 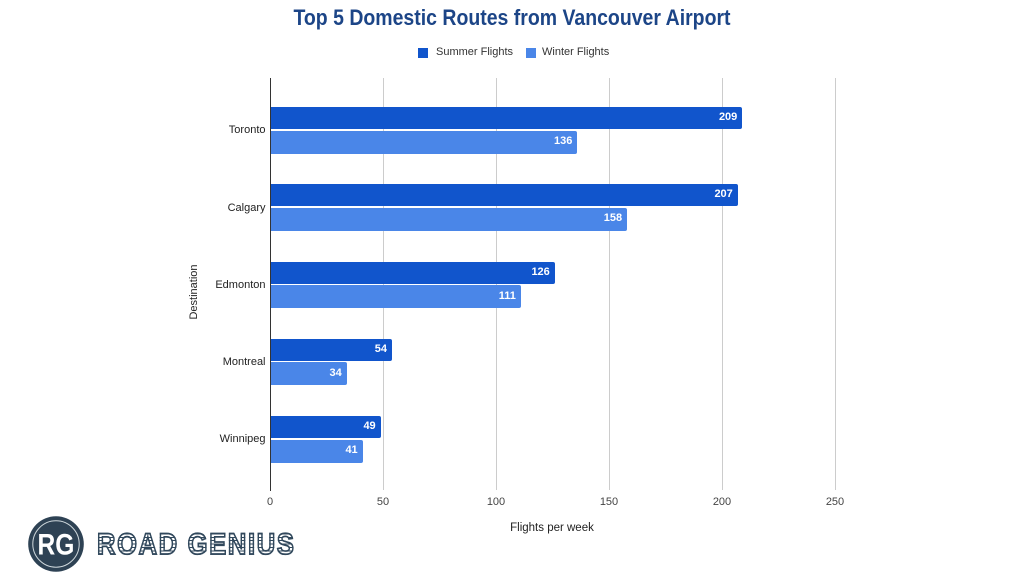 I want to click on svg-text: RG, so click(x=56, y=544).